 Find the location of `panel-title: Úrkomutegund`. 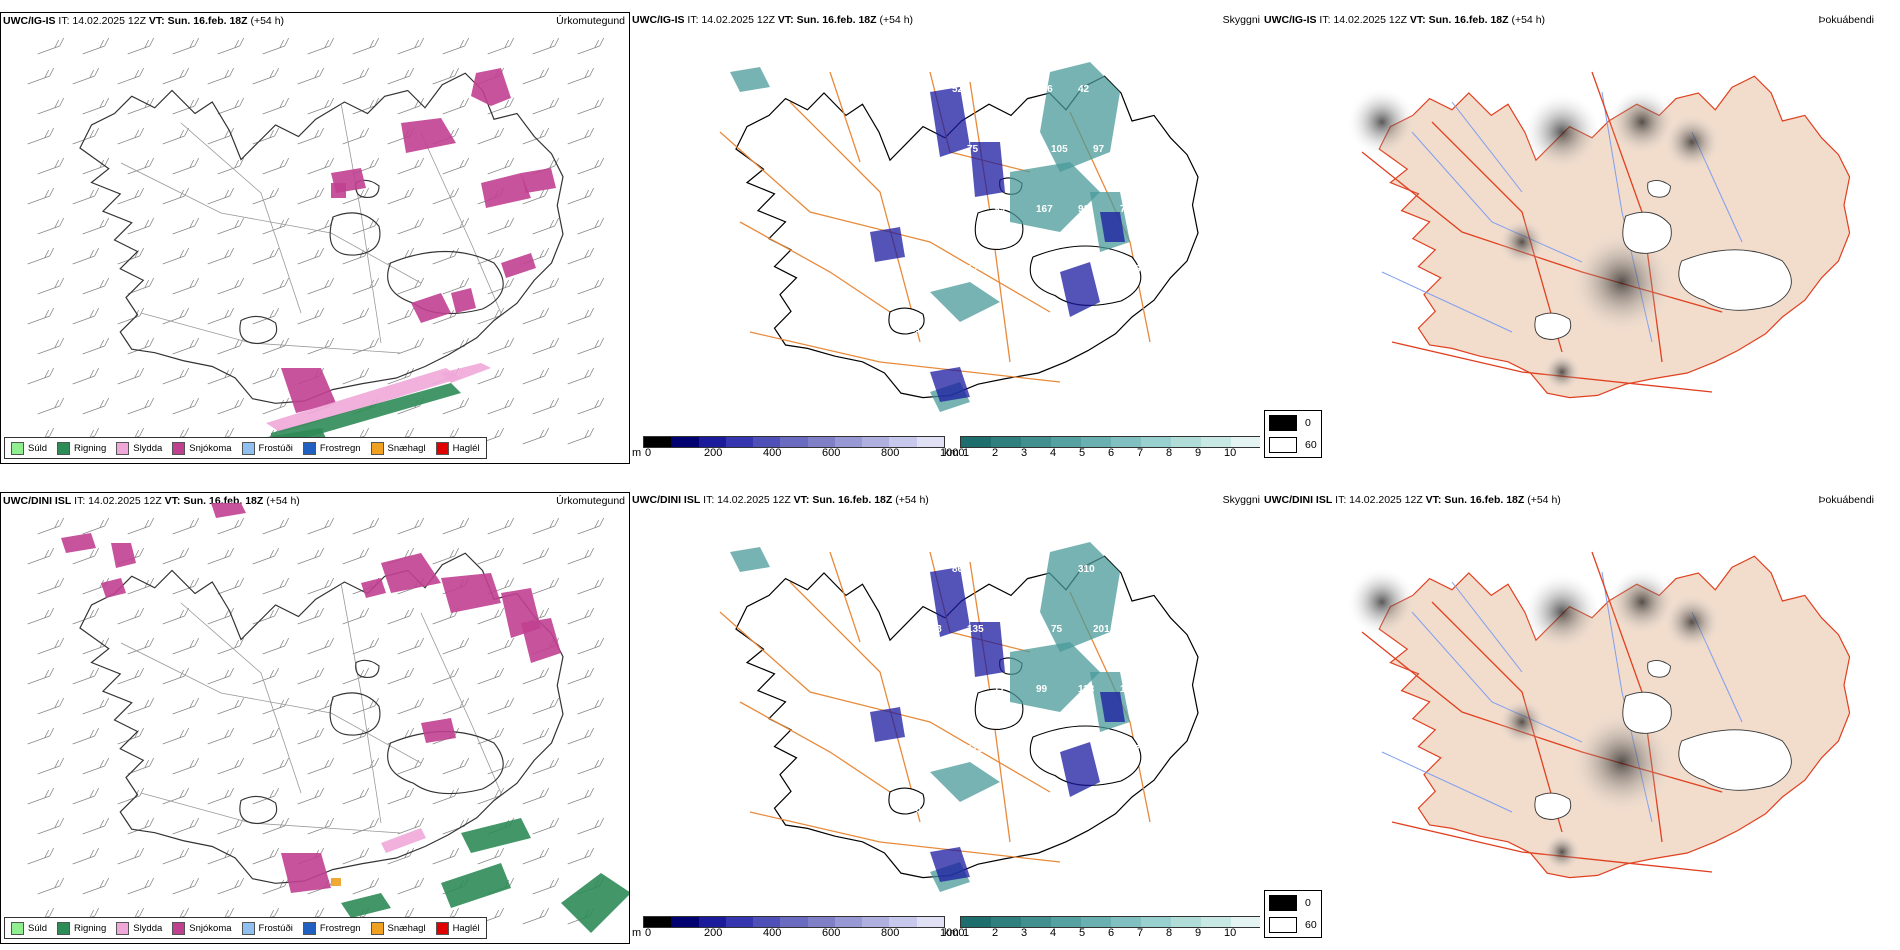

panel-title: Úrkomutegund is located at coordinates (590, 21).